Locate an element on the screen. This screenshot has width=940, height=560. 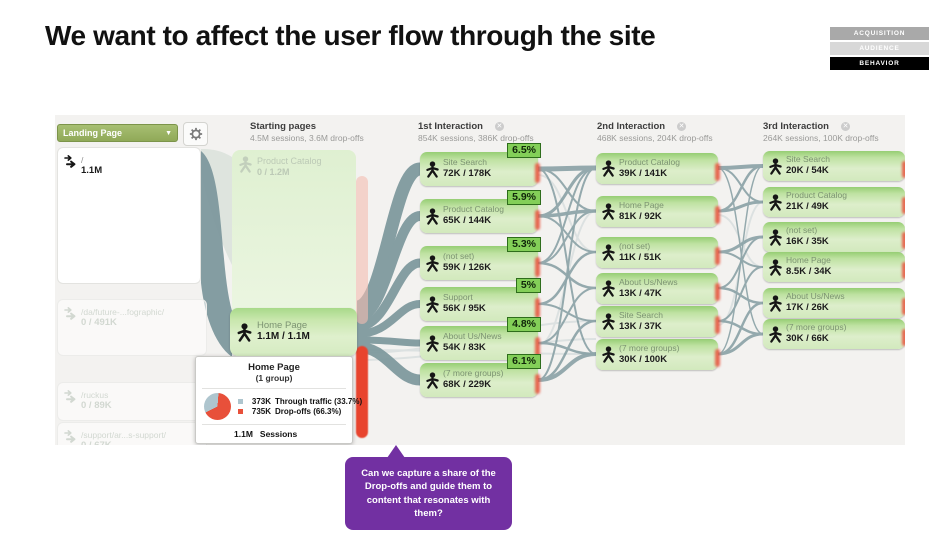
column-subtitle: 854K sessions, 386K drop-offs is located at coordinates (476, 138).